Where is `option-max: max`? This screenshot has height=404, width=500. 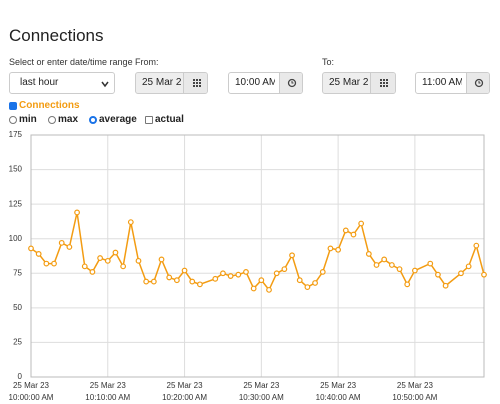
option-max: max is located at coordinates (63, 119).